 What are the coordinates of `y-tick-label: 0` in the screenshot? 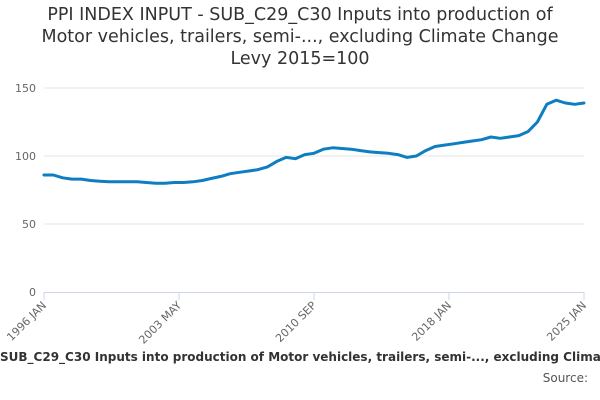 It's located at (32, 292).